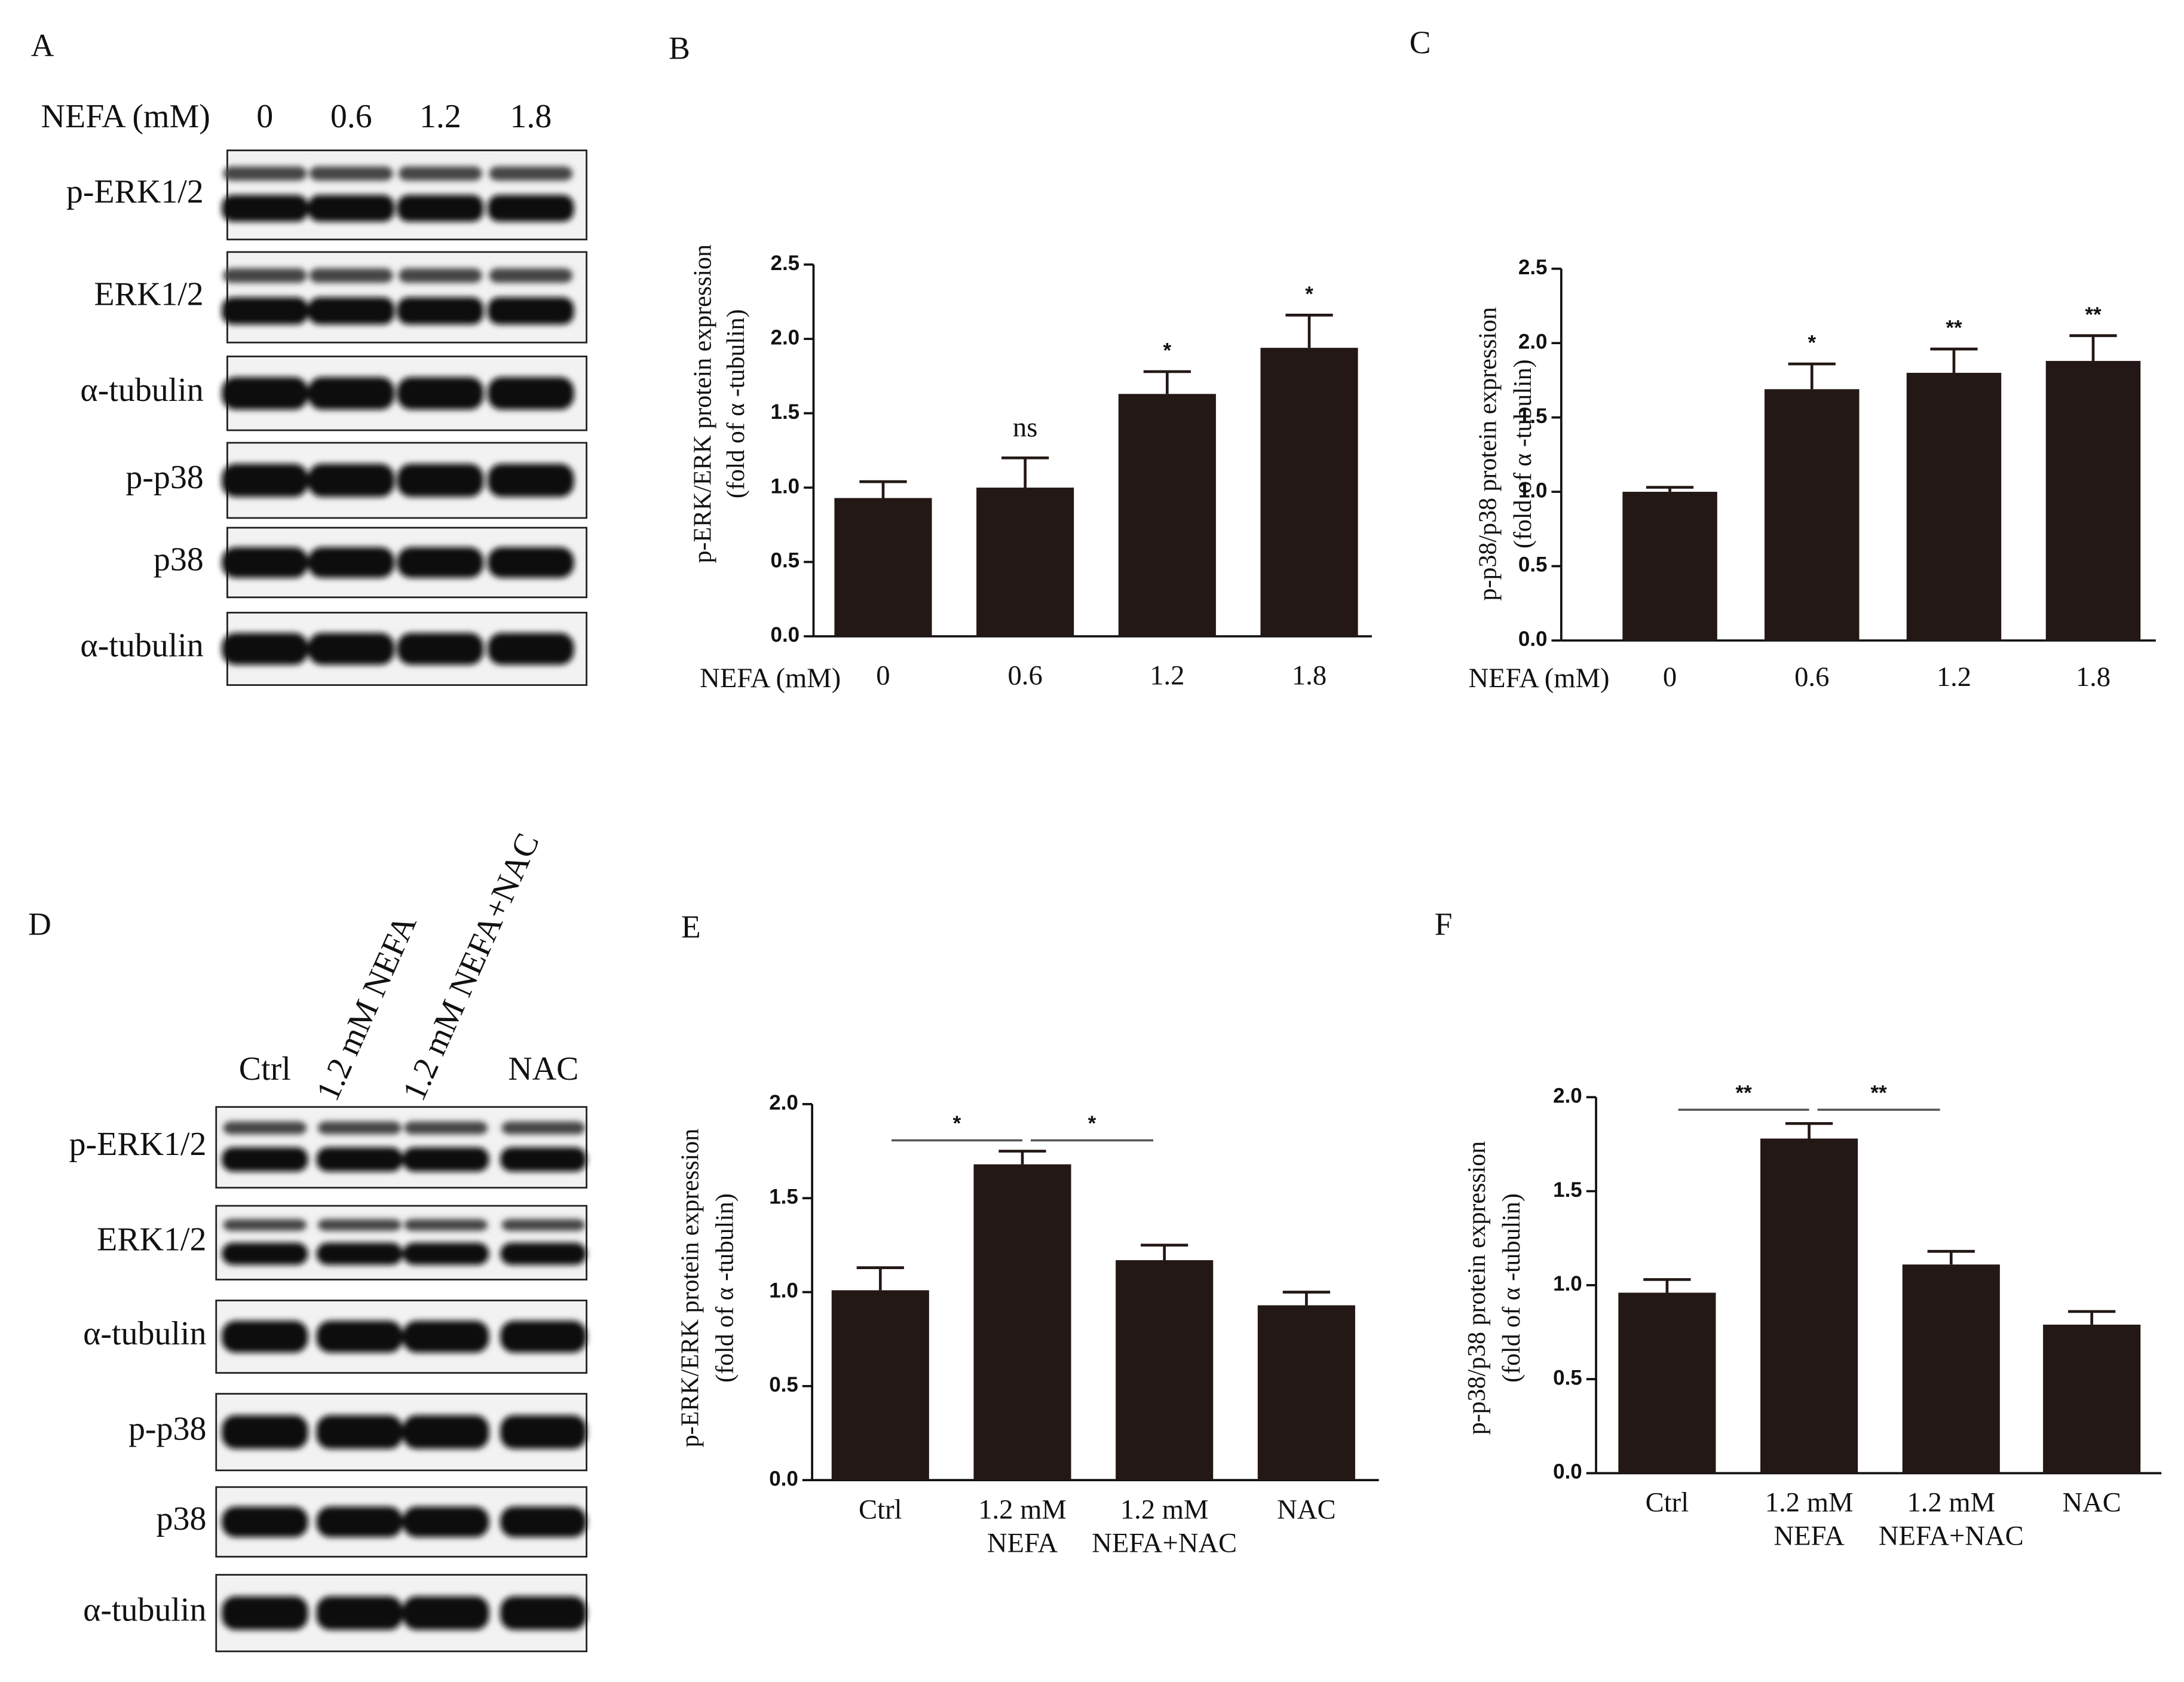 Image resolution: width=2184 pixels, height=1682 pixels. Describe the element at coordinates (1533, 490) in the screenshot. I see `y-tick-label: 1.0` at that location.